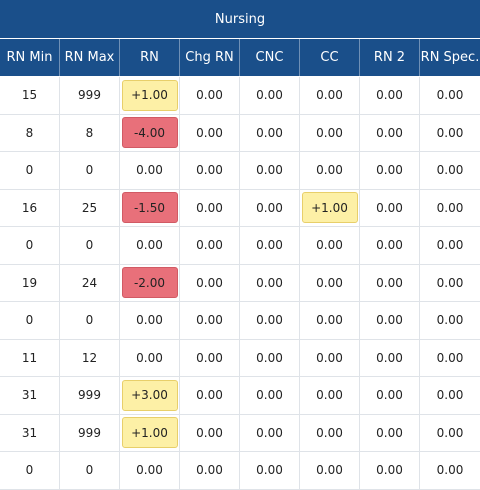 The height and width of the screenshot is (490, 480). Describe the element at coordinates (30, 132) in the screenshot. I see `cell-rn-min: 8` at that location.